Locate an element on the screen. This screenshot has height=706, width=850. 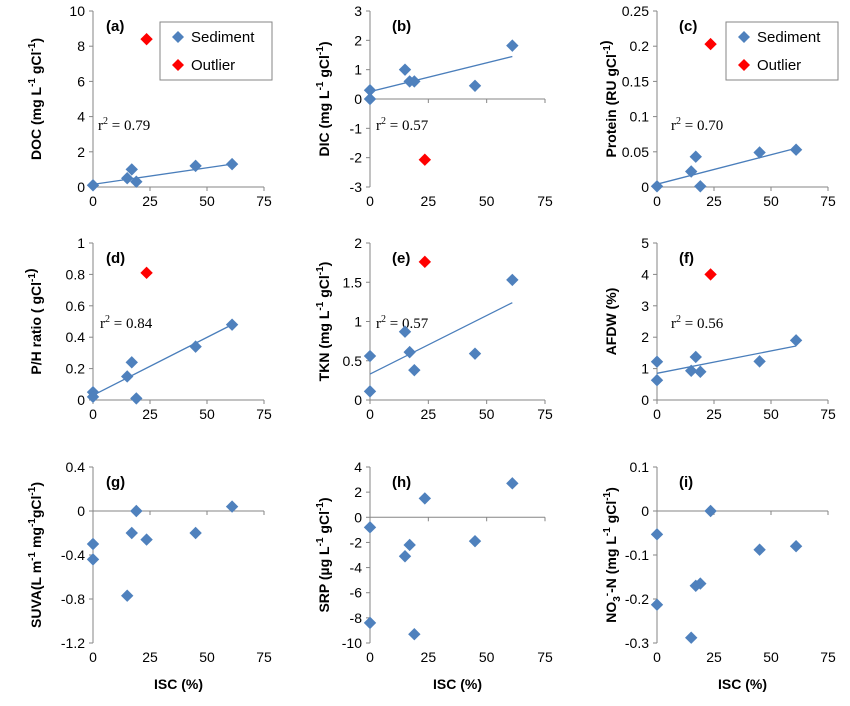
y-tick-label: 0.25 is located at coordinates (635, 11).